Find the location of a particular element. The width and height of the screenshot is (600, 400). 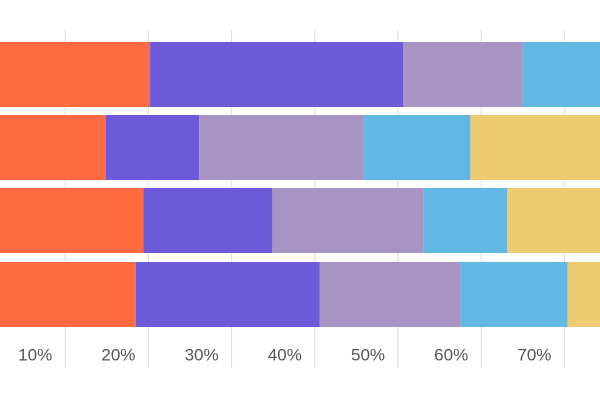

x-tick-label: 10% is located at coordinates (35, 354).